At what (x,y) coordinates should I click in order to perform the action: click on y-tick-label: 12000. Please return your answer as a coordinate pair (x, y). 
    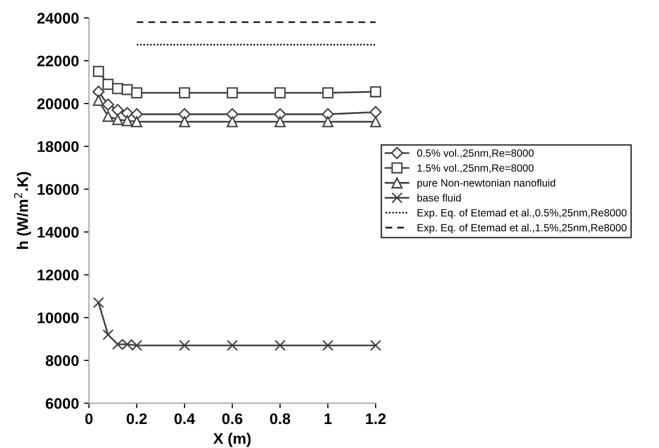
    Looking at the image, I should click on (58, 275).